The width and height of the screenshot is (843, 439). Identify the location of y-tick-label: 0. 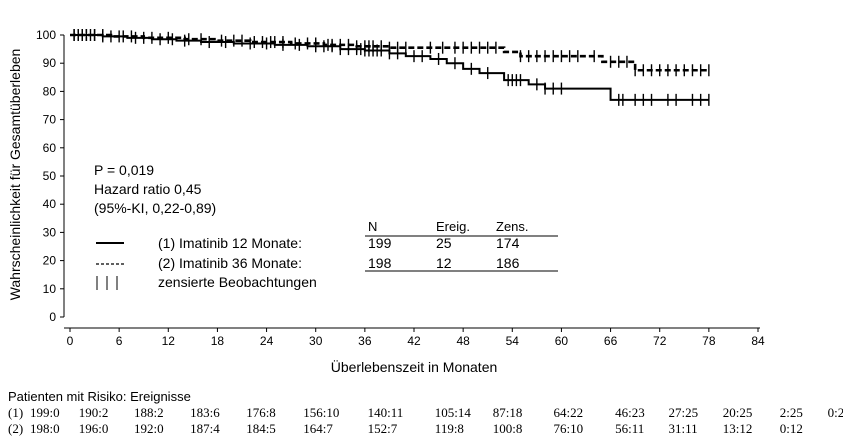
(52, 317).